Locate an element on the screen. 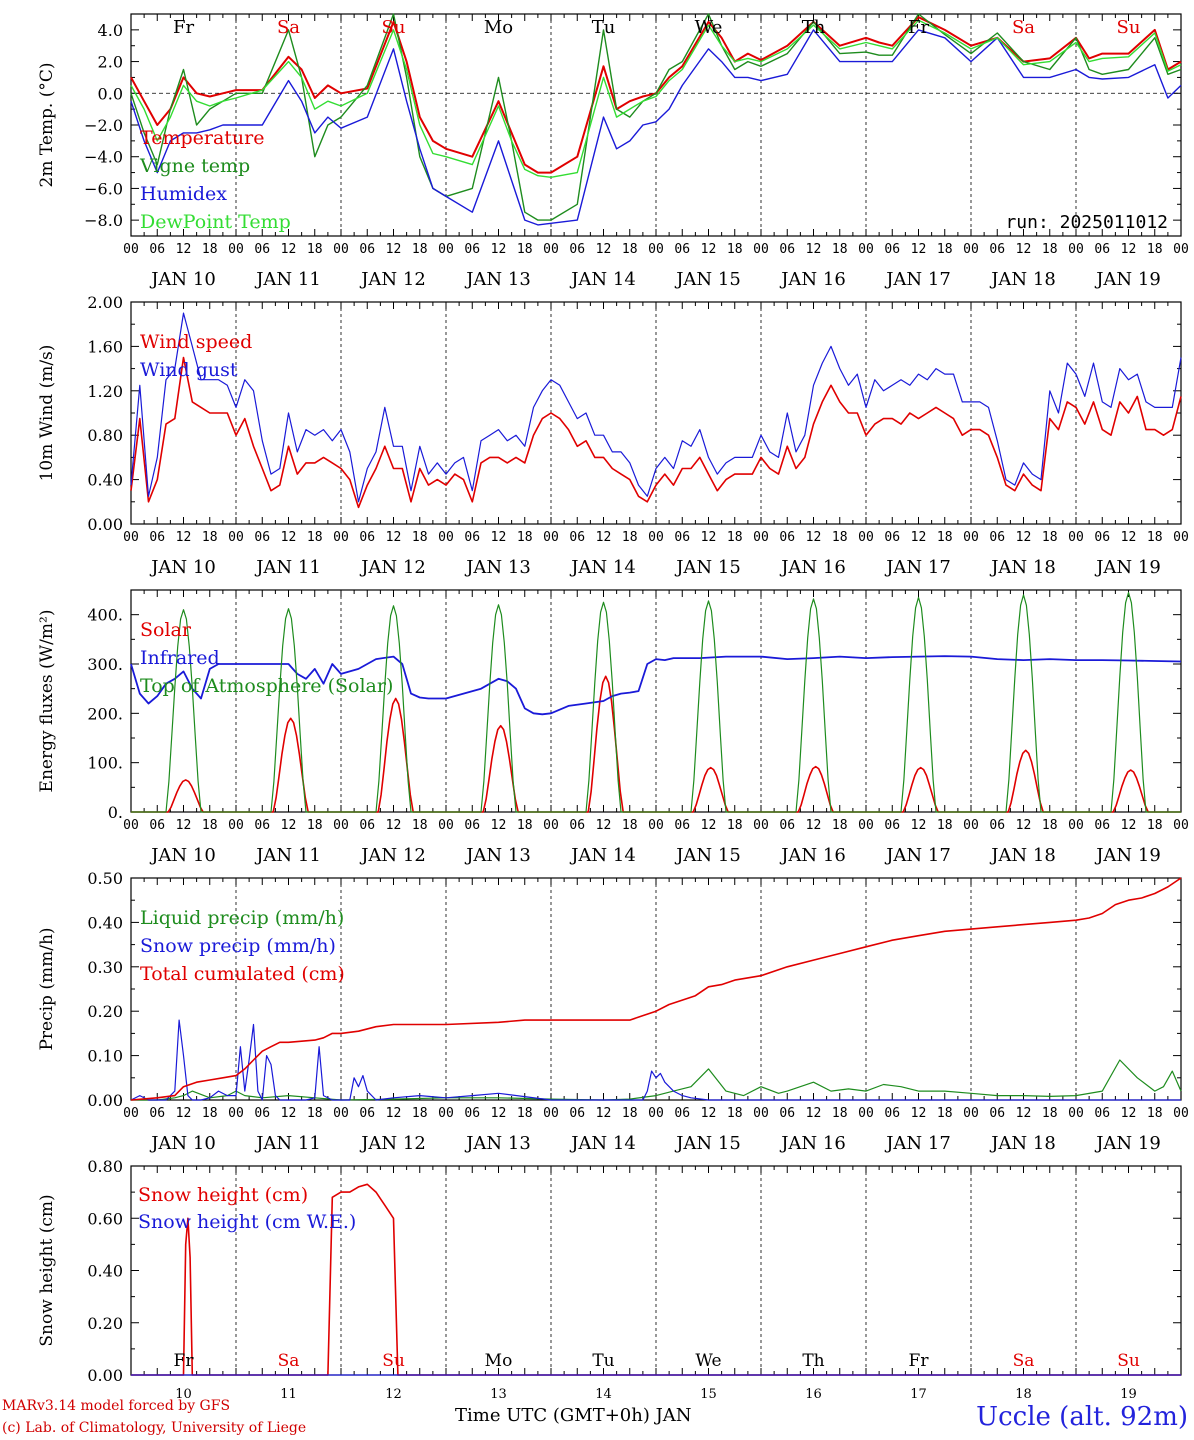  y-tick-label: 1.20 is located at coordinates (105, 391).